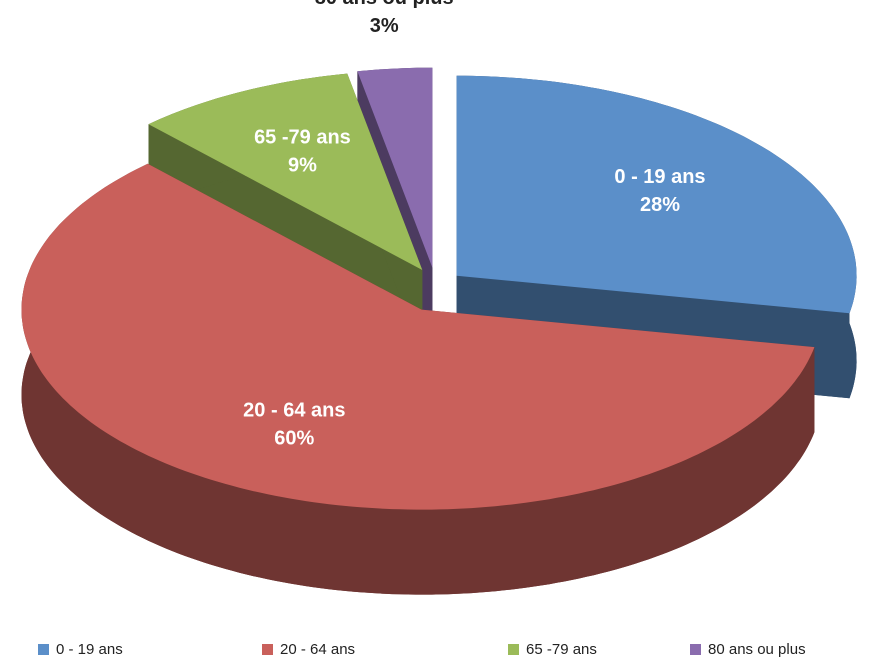 The width and height of the screenshot is (869, 664). Describe the element at coordinates (302, 138) in the screenshot. I see `slice-label: 65 -79 ans` at that location.